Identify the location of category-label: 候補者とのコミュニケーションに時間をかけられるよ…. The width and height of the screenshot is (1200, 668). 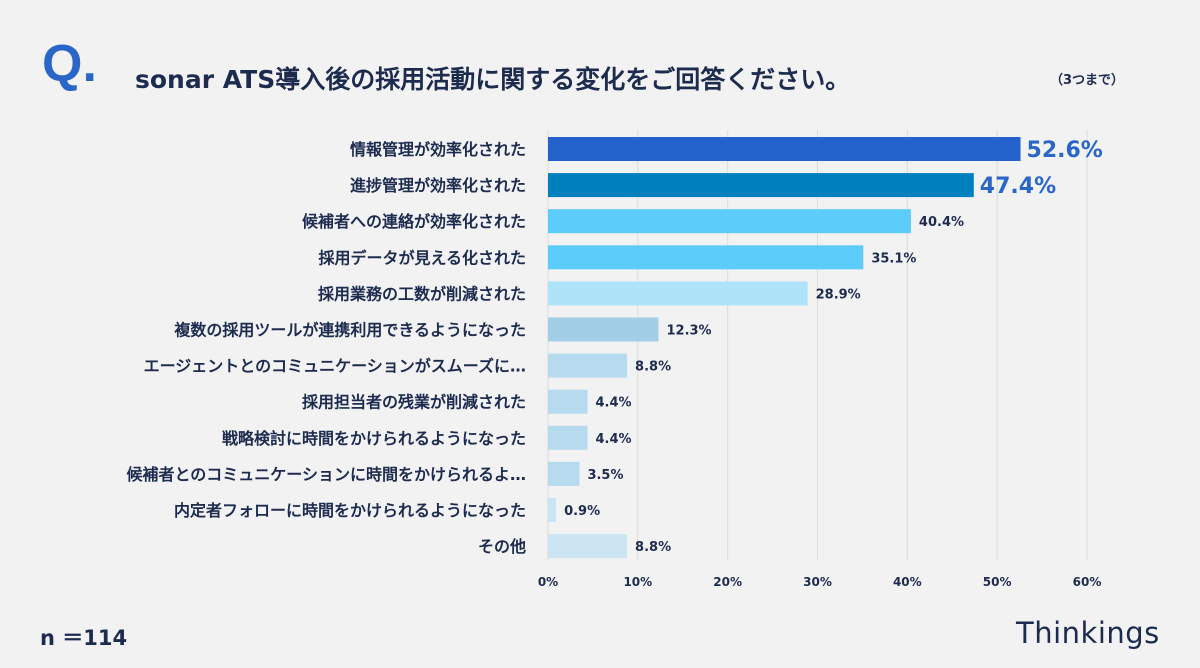
(326, 474).